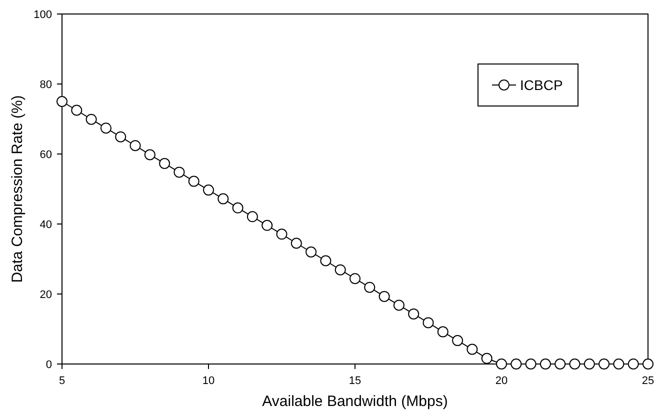 The width and height of the screenshot is (661, 411). I want to click on x-tick-label: 20, so click(501, 381).